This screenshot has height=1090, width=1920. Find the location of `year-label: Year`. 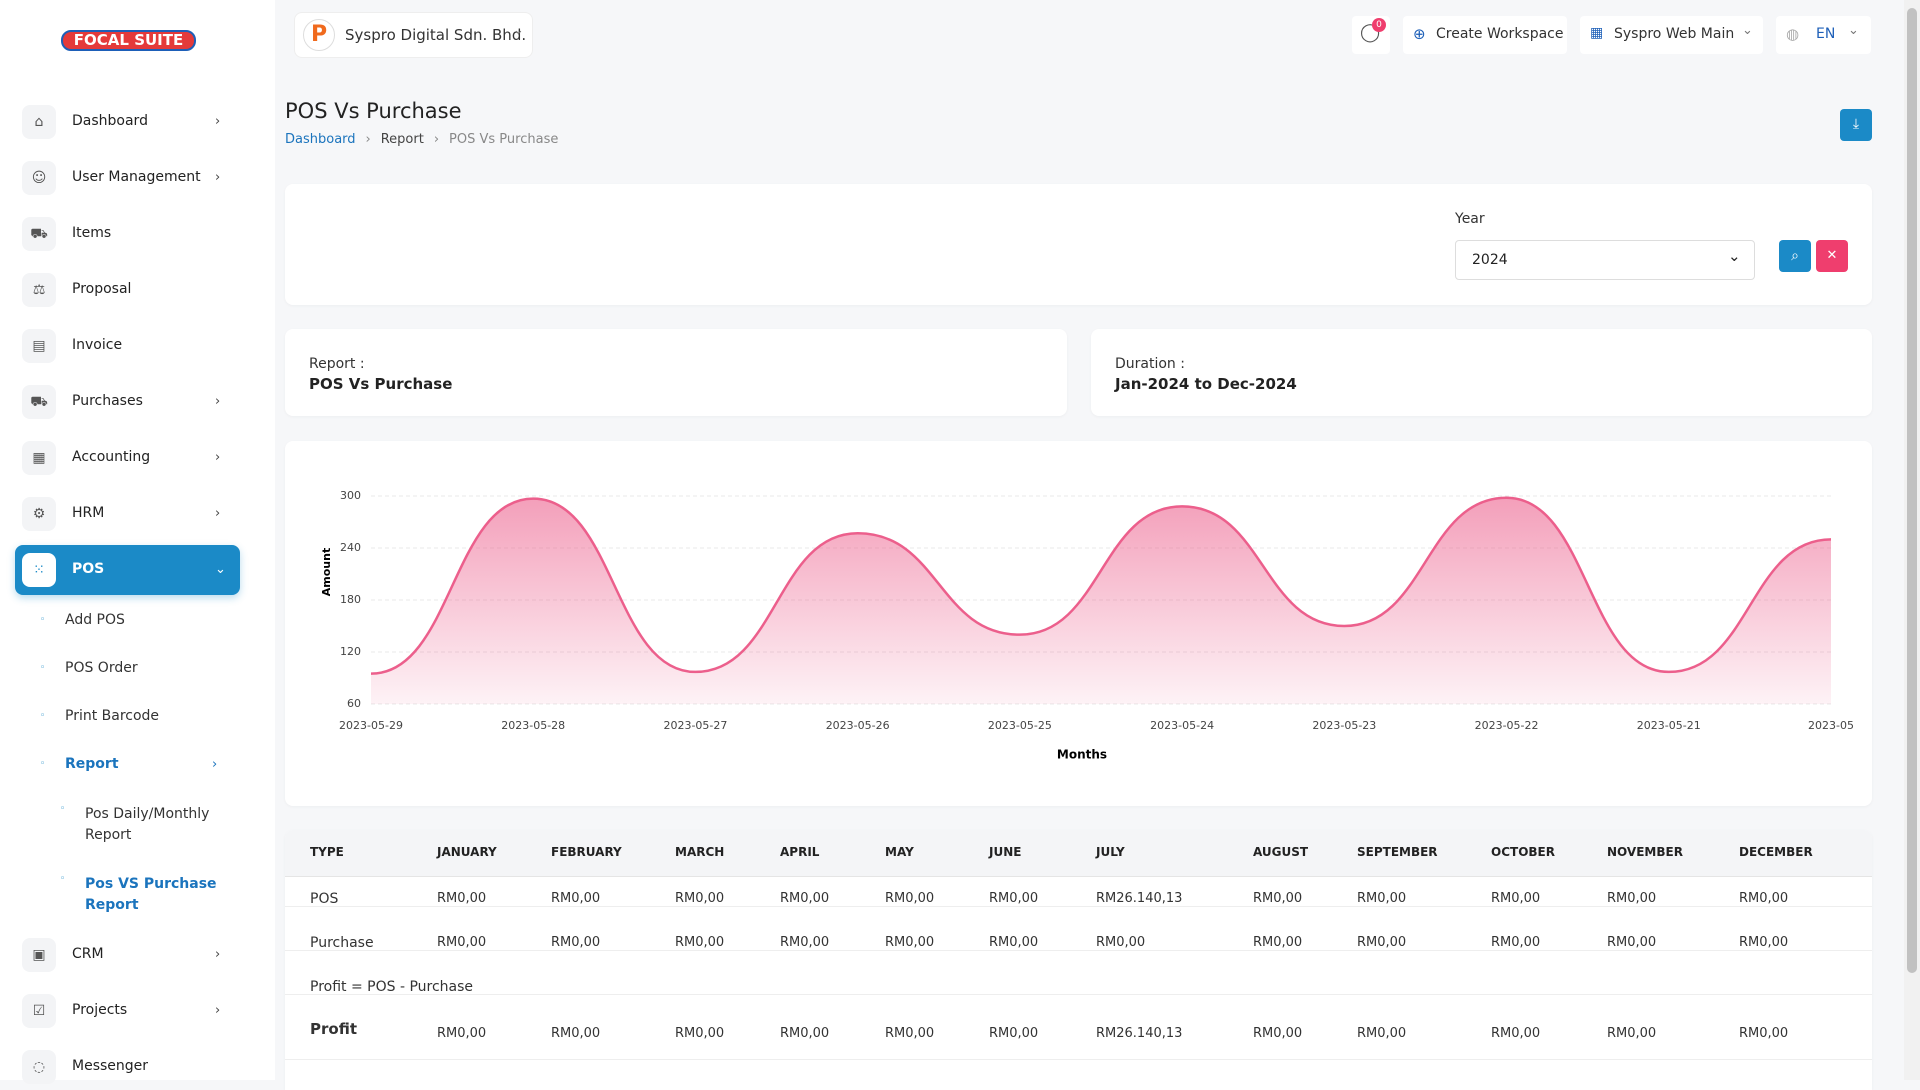

year-label: Year is located at coordinates (1470, 219).